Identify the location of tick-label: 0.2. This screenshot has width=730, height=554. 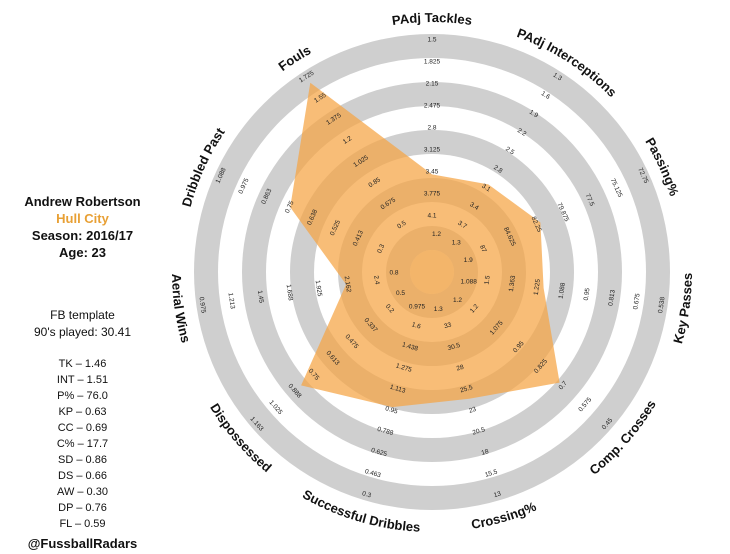
(389, 309).